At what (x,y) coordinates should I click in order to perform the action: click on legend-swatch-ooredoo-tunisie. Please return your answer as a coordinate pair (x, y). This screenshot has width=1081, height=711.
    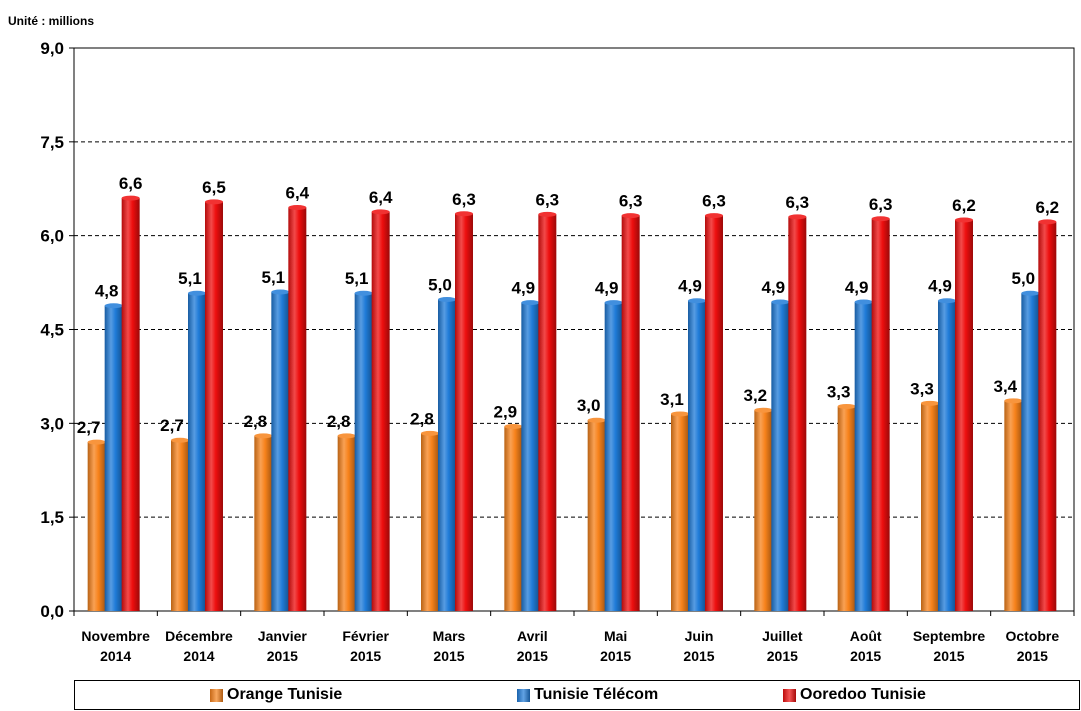
    Looking at the image, I should click on (789, 695).